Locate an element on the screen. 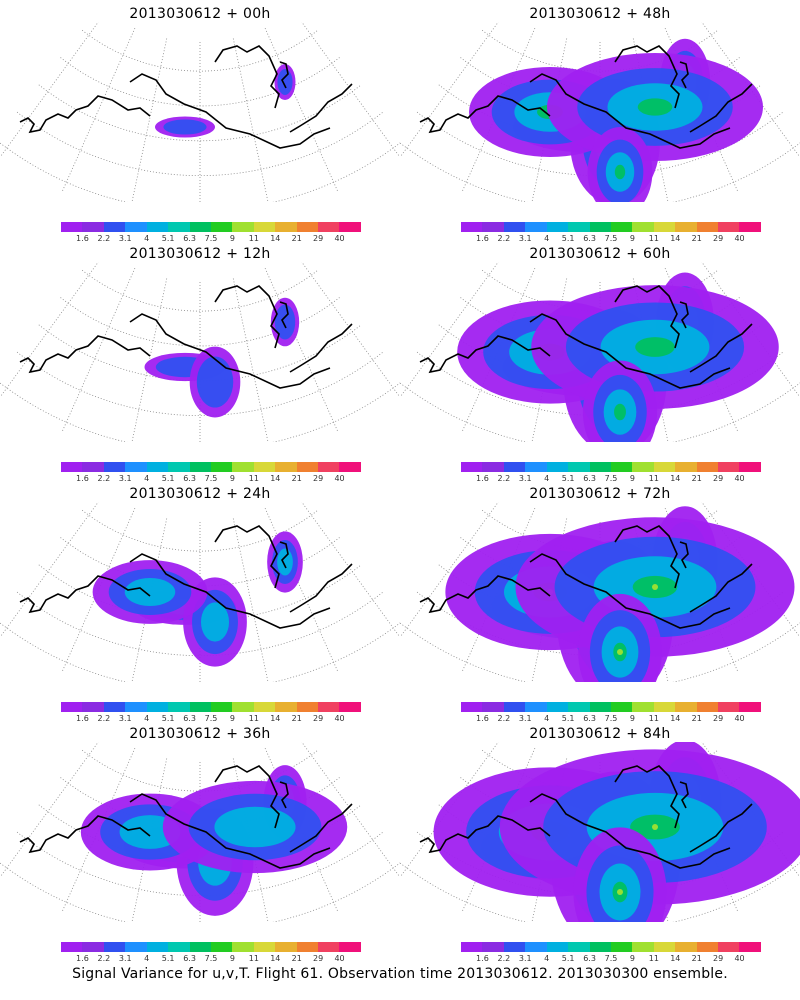 The height and width of the screenshot is (1000, 800). graticule is located at coordinates (200, 352).